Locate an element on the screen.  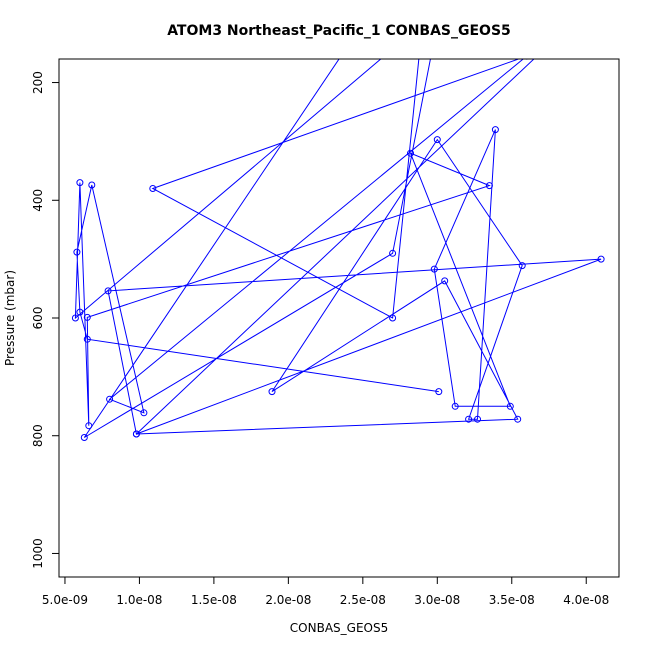
x-axis-label: CONBAS_GEOS5 is located at coordinates (339, 628).